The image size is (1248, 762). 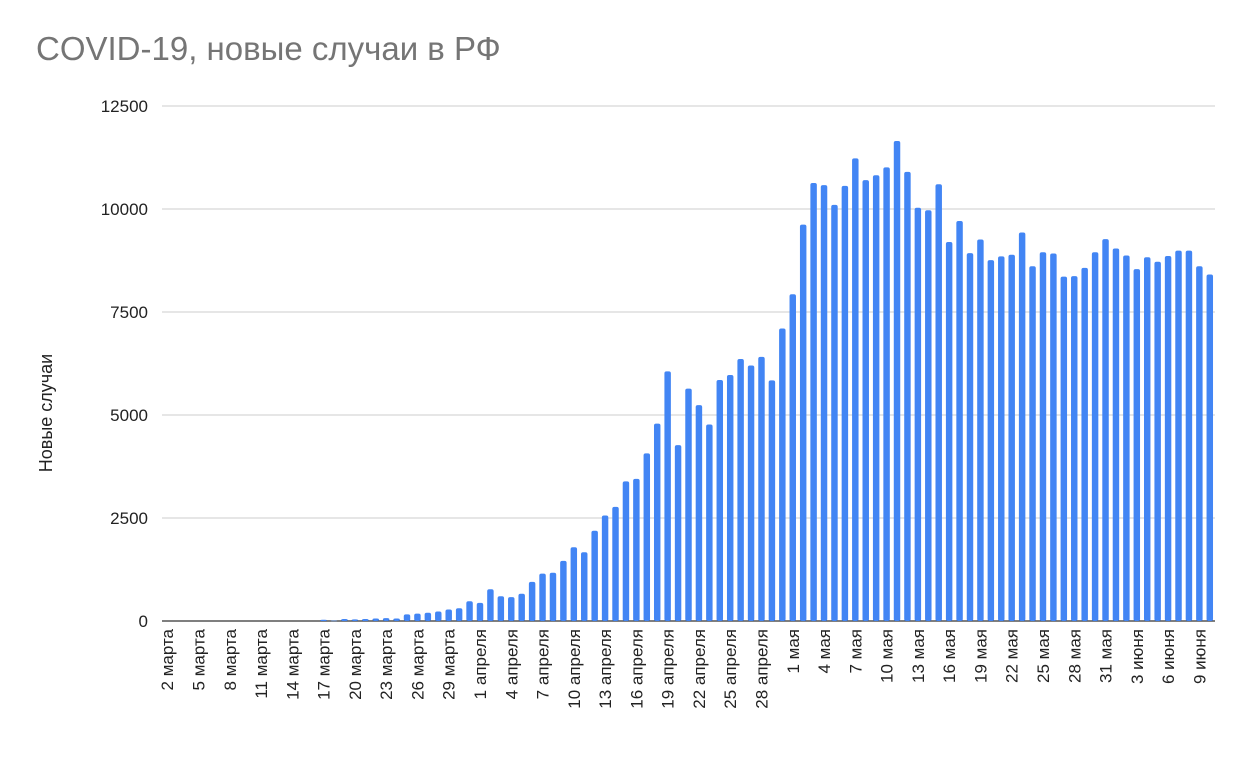 What do you see at coordinates (605, 669) in the screenshot?
I see `x-tick-label: 13 апреля` at bounding box center [605, 669].